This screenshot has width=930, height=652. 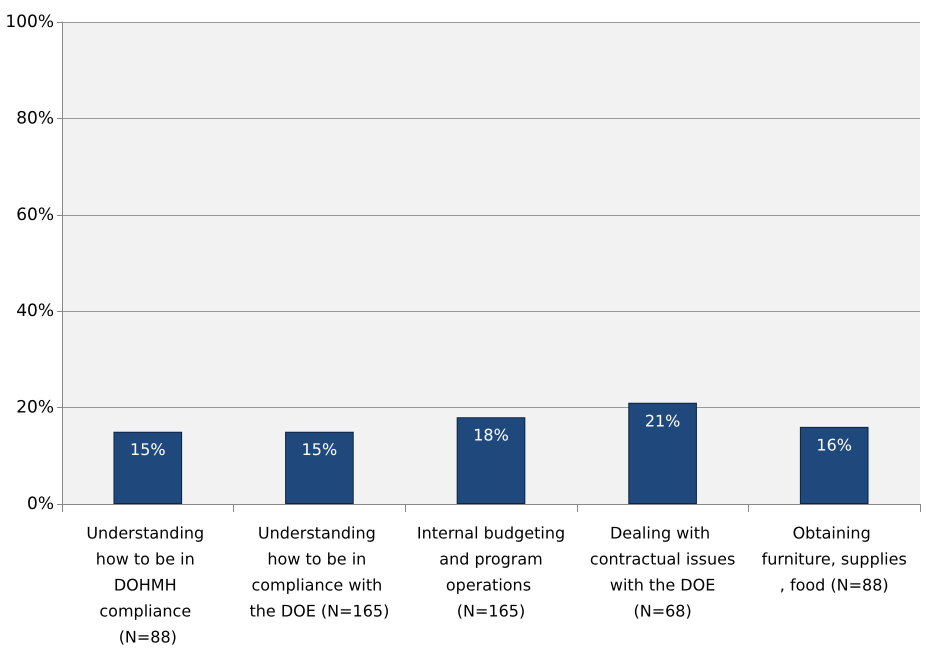 I want to click on x-tick-label: Understanding how to be in compliance with the DOE (N=165), so click(x=319, y=572).